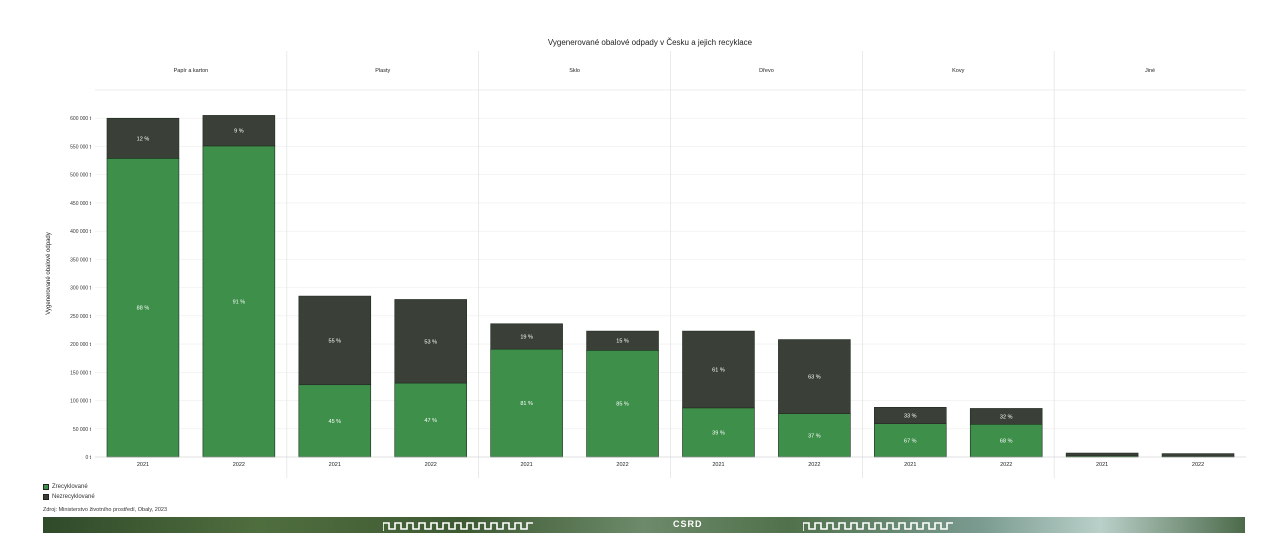  I want to click on data-label-recycled: 68 %, so click(1006, 442).